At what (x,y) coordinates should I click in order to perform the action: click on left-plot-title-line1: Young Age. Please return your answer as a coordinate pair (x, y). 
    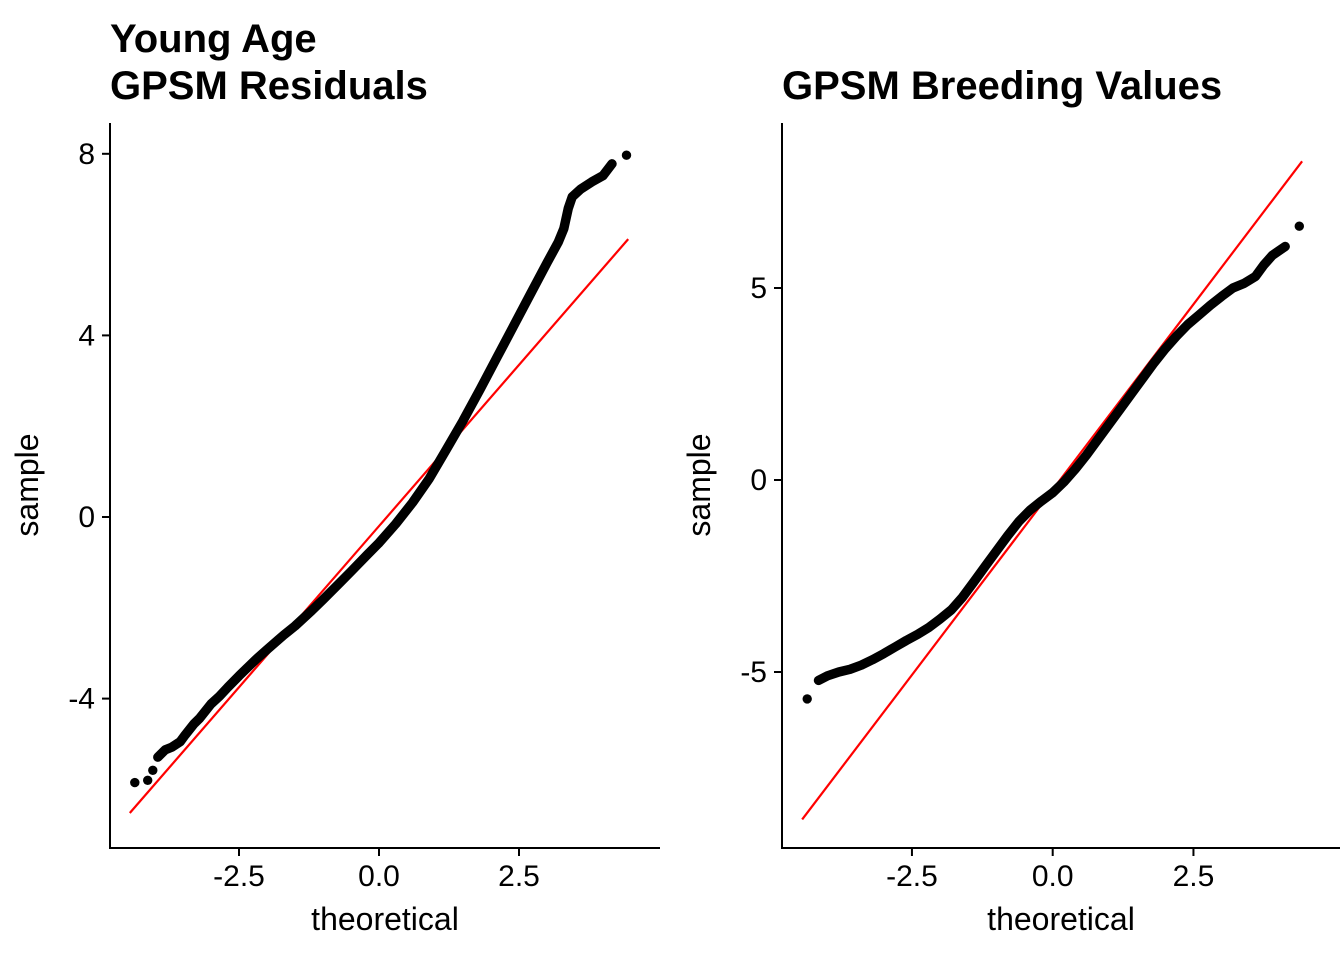
    Looking at the image, I should click on (213, 39).